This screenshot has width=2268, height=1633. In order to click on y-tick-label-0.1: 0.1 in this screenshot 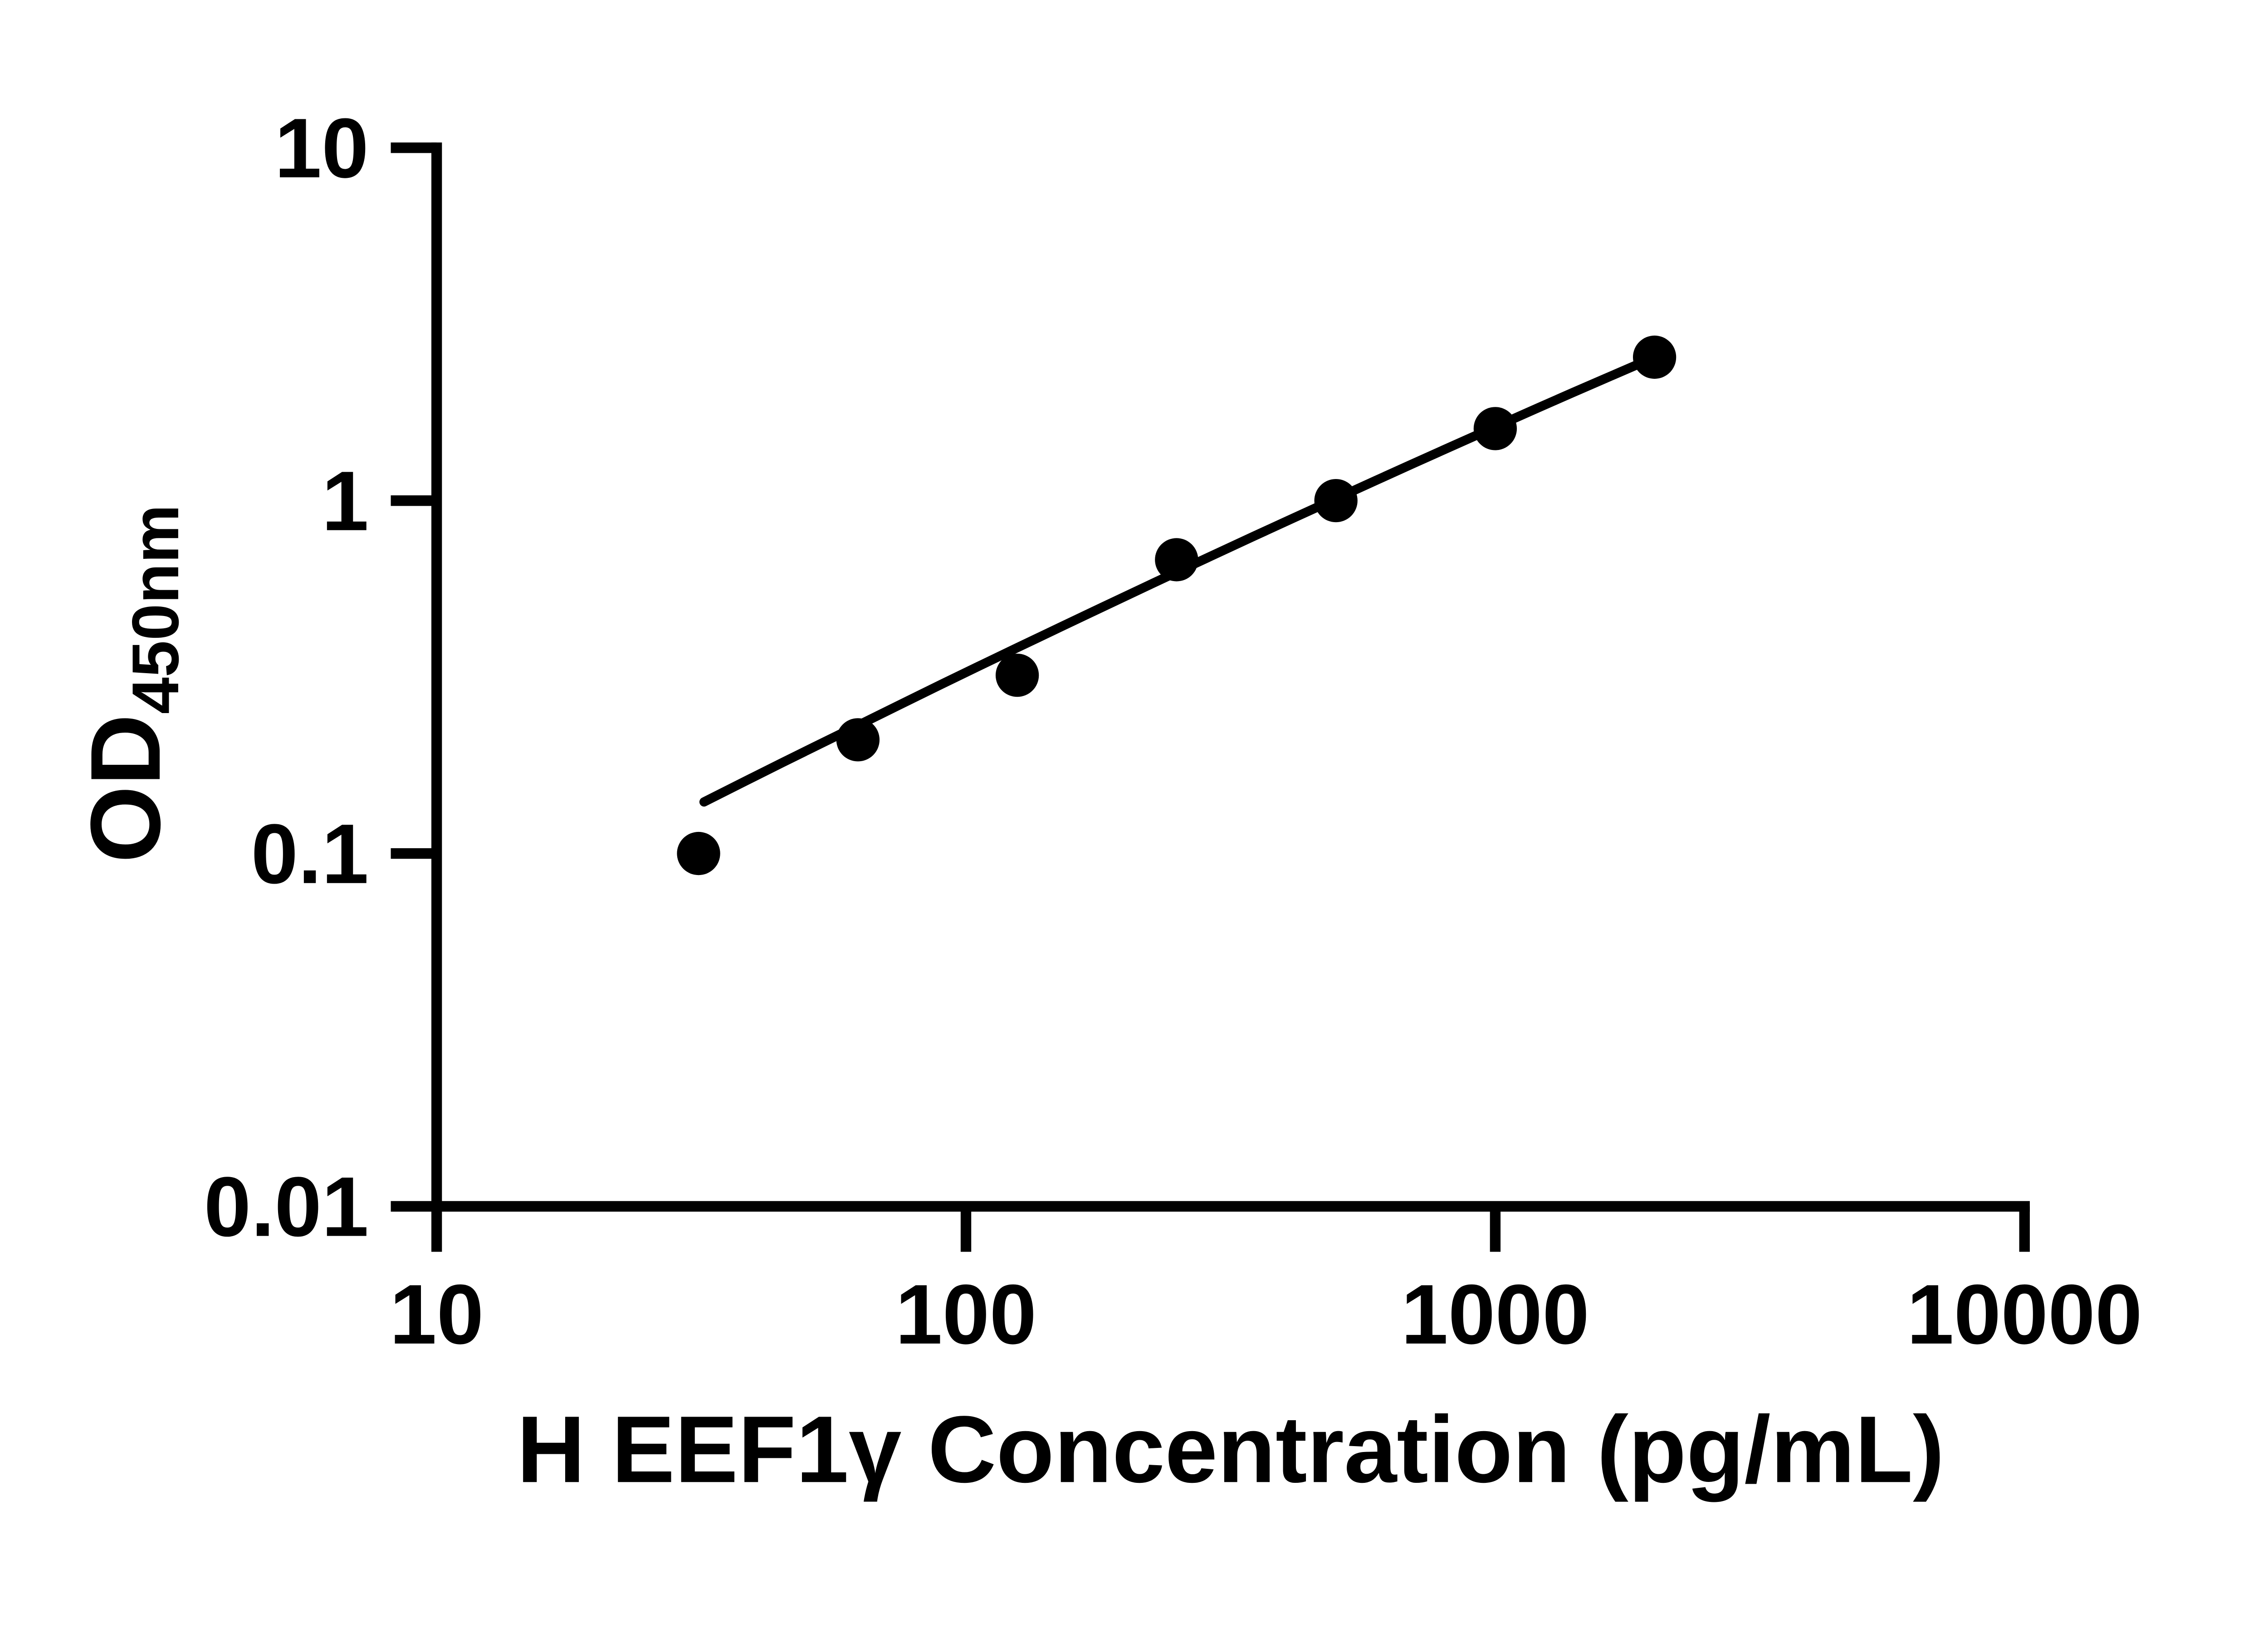, I will do `click(310, 854)`.